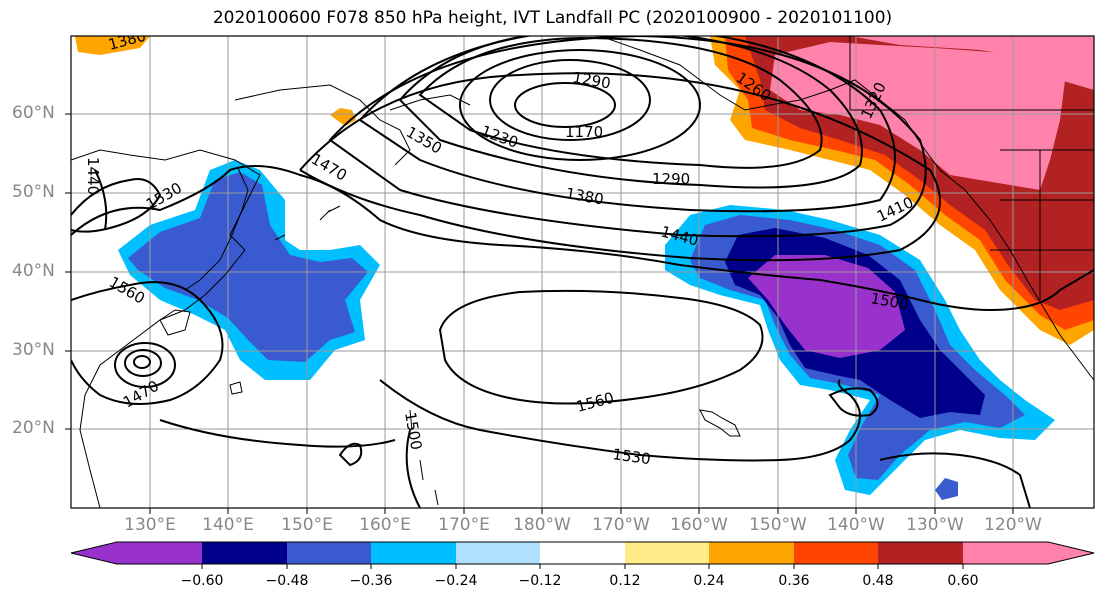 The image size is (1105, 601). Describe the element at coordinates (287, 581) in the screenshot. I see `colorbar-tick-label: −0.48` at that location.